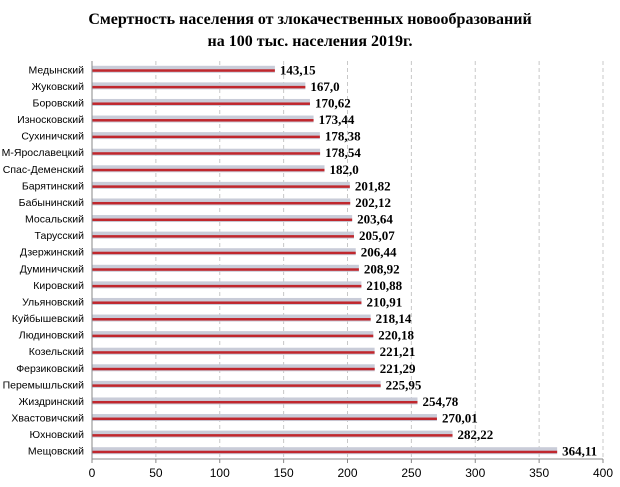 Image resolution: width=620 pixels, height=487 pixels. What do you see at coordinates (50, 369) in the screenshot?
I see `category-label: Ферзиковский` at bounding box center [50, 369].